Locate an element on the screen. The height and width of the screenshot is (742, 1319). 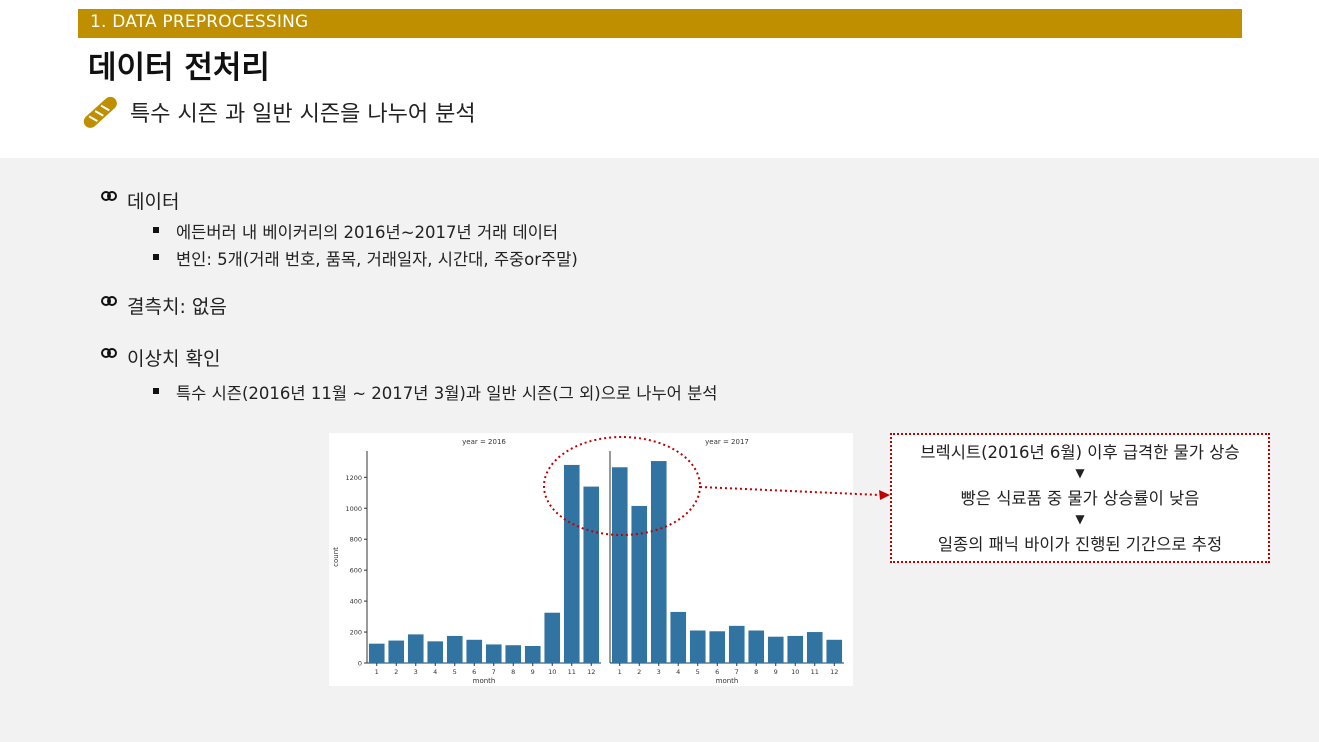
page-title: 데이터 전처리 is located at coordinates (179, 68).